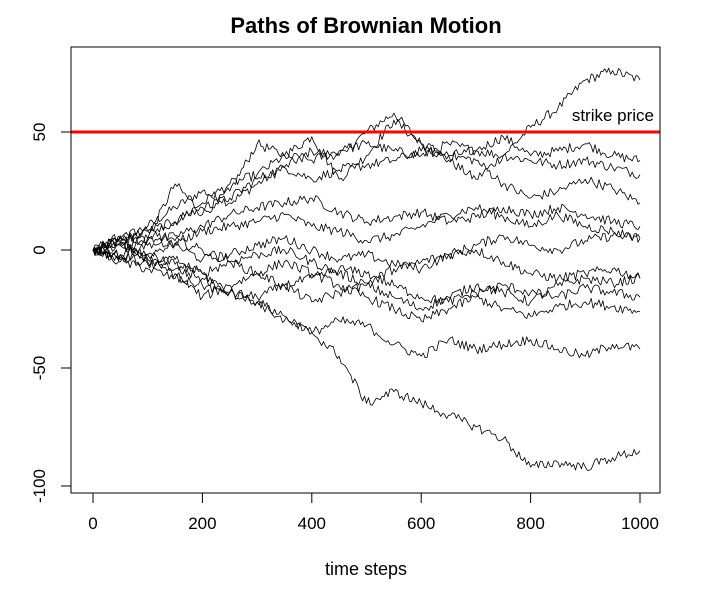 The height and width of the screenshot is (590, 710). I want to click on x-axis: 0 200 400 600 800 1000, so click(373, 512).